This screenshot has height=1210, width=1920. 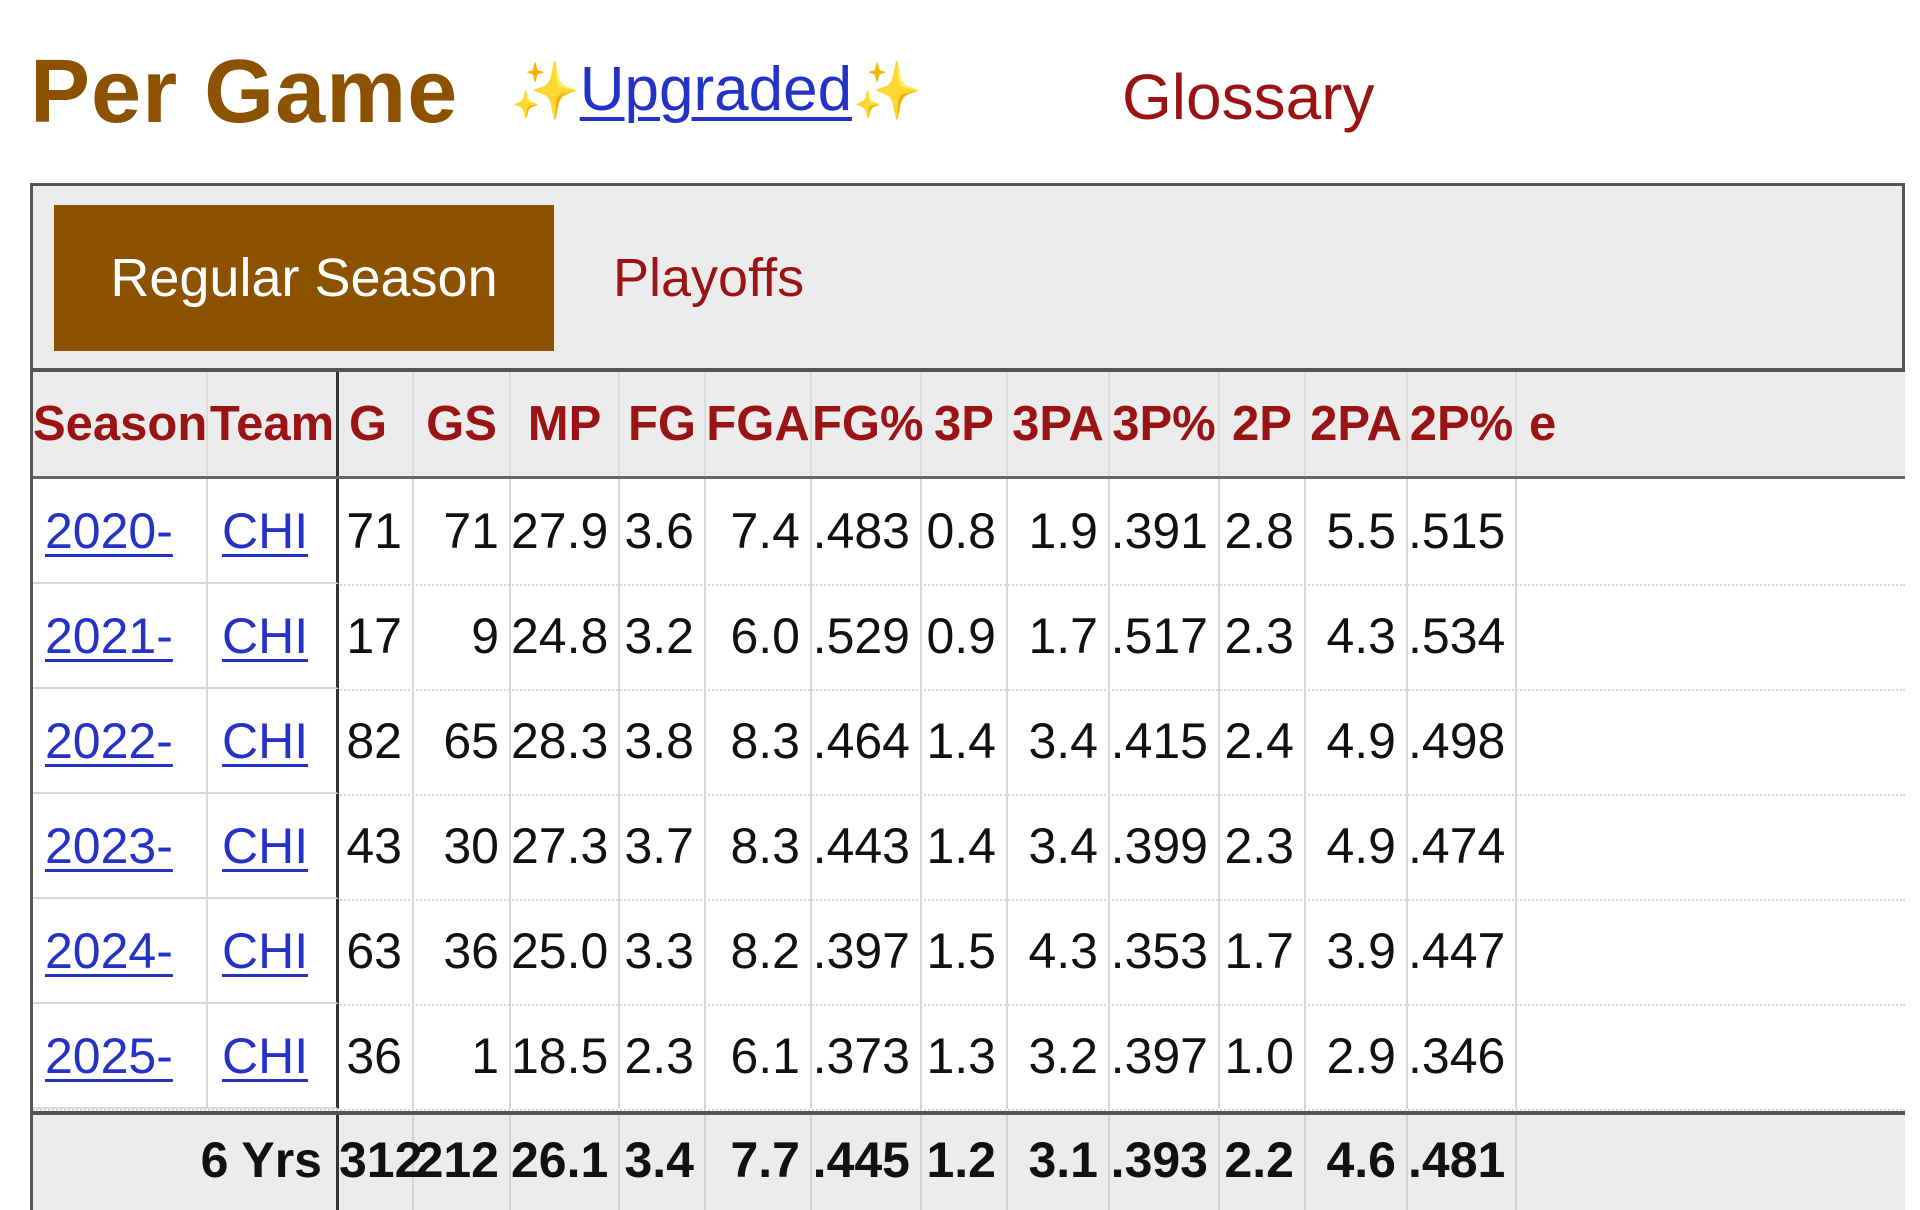 I want to click on stat-cell: 2.8, so click(x=1263, y=531).